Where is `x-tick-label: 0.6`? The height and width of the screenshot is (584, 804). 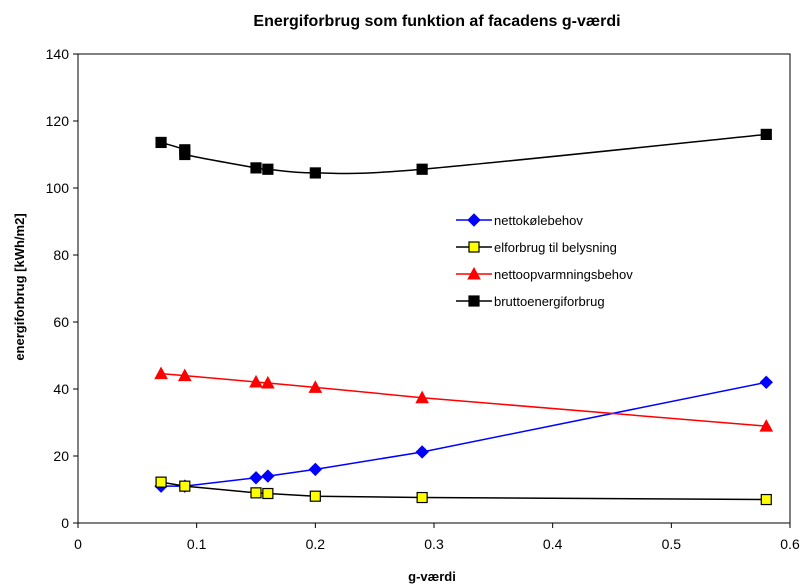 x-tick-label: 0.6 is located at coordinates (790, 544).